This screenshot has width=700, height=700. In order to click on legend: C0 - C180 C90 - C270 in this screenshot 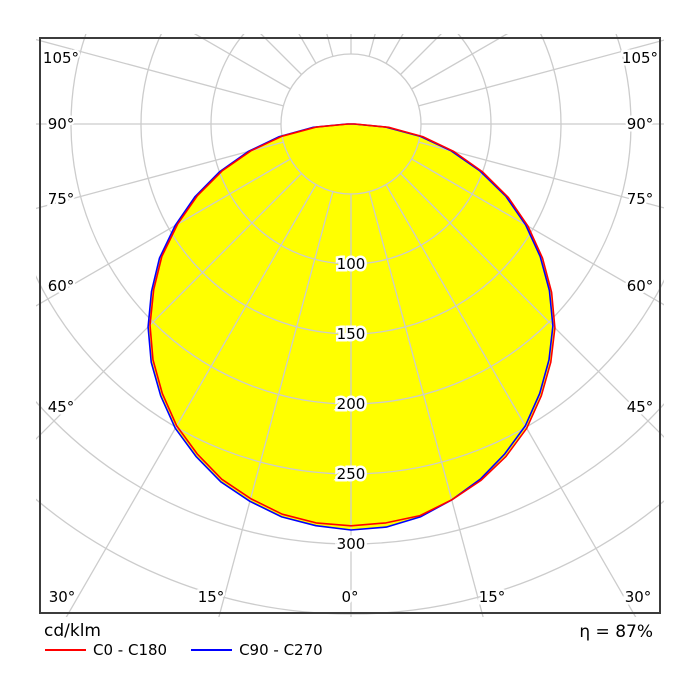, I will do `click(196, 650)`.